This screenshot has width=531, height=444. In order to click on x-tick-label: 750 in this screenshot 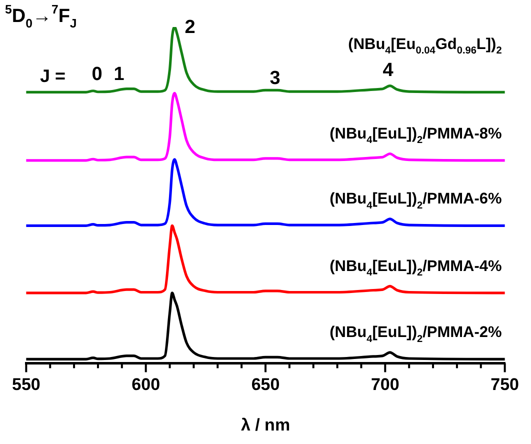, I will do `click(505, 384)`.